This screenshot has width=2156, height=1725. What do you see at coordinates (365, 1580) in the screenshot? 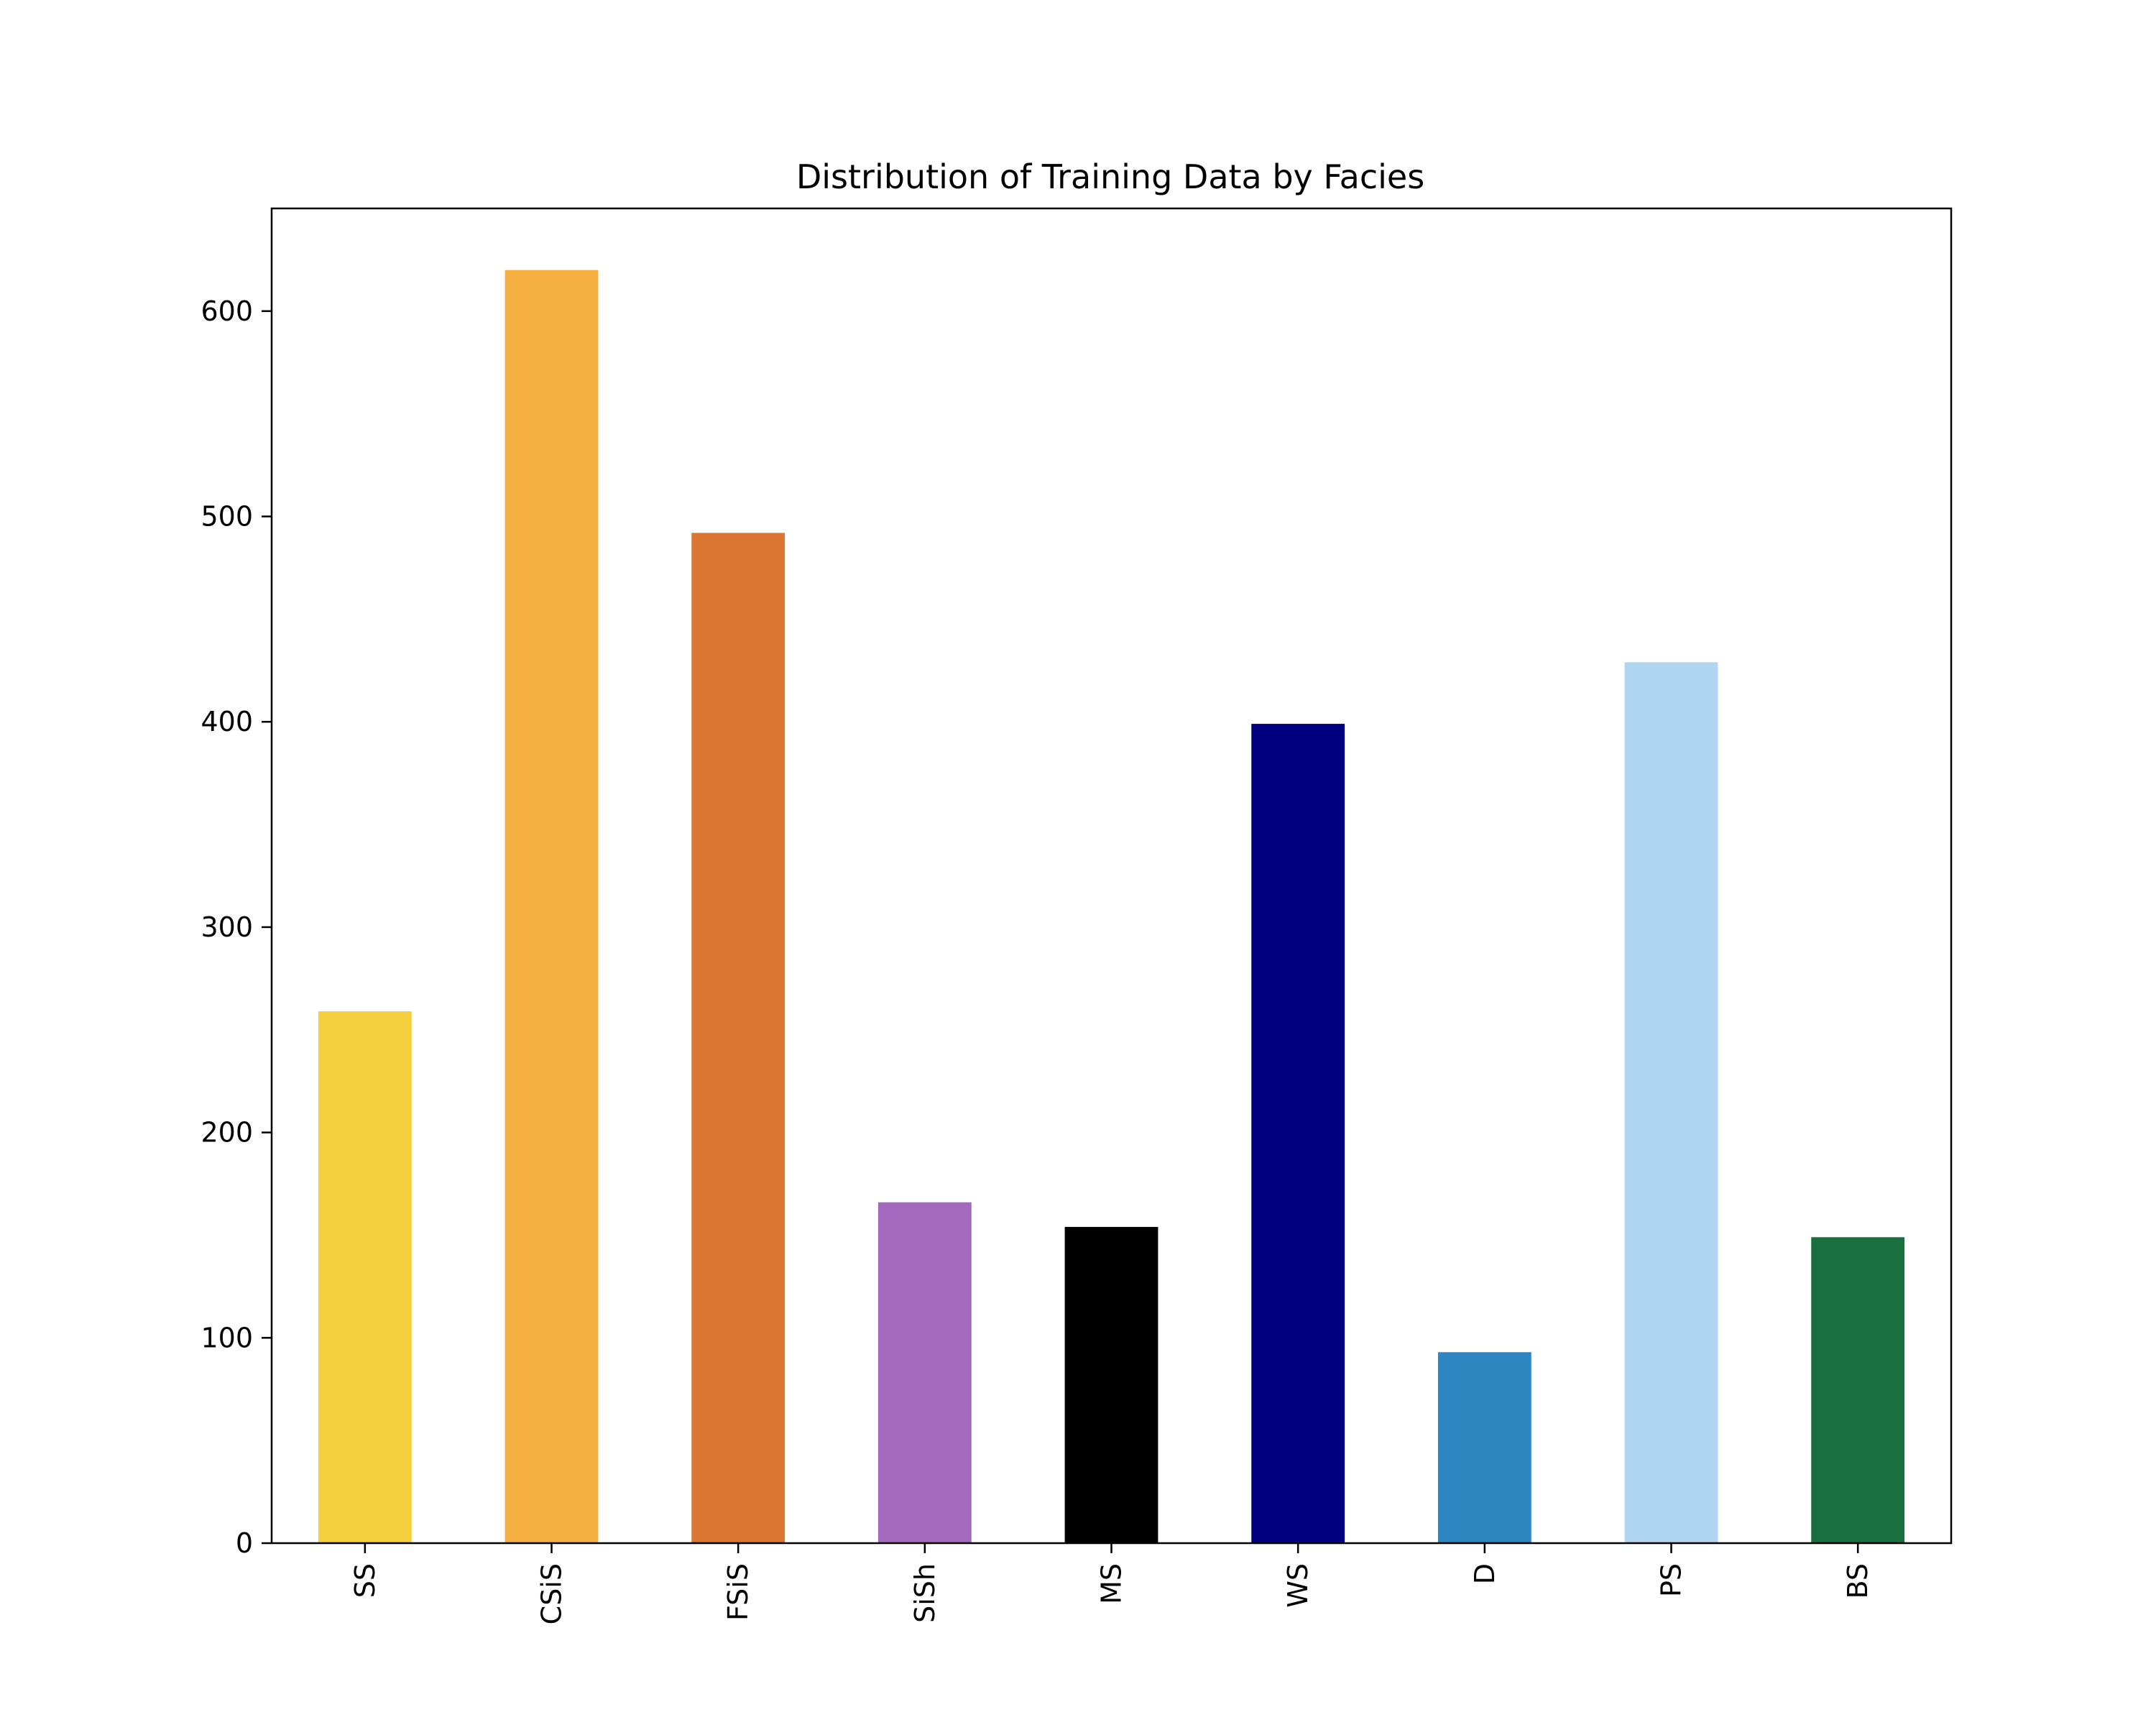
I see `x-tick-label: SS` at bounding box center [365, 1580].